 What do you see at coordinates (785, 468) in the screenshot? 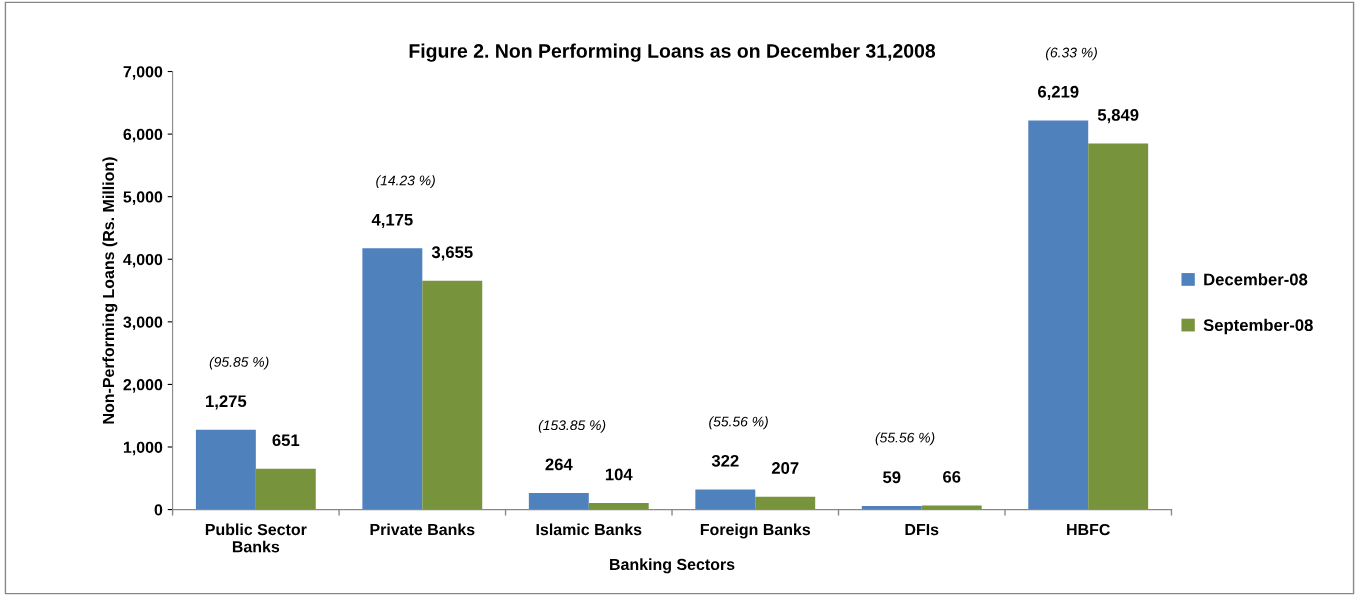
I see `data-label: 207` at bounding box center [785, 468].